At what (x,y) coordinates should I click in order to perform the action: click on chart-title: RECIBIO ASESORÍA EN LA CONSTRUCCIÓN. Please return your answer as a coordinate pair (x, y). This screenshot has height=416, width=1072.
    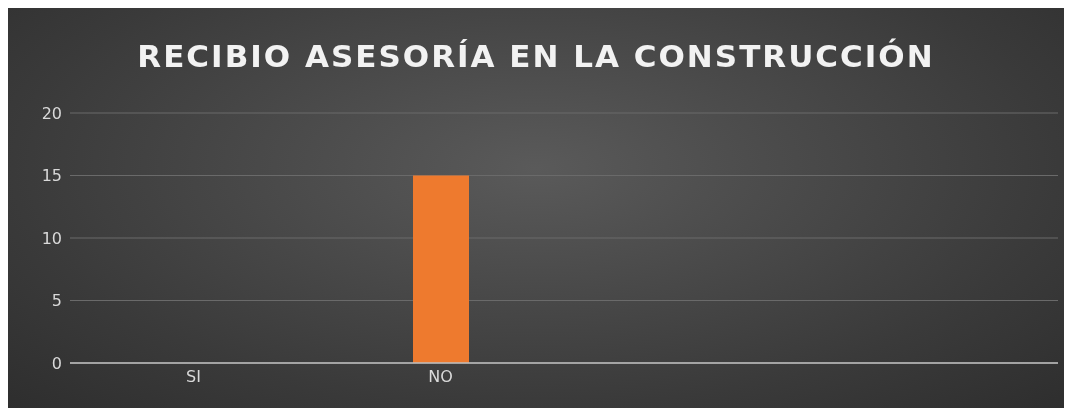
    Looking at the image, I should click on (536, 56).